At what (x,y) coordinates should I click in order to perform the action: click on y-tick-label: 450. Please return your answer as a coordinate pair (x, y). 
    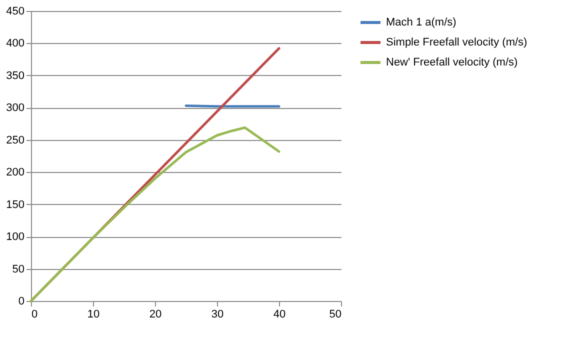
    Looking at the image, I should click on (15, 12).